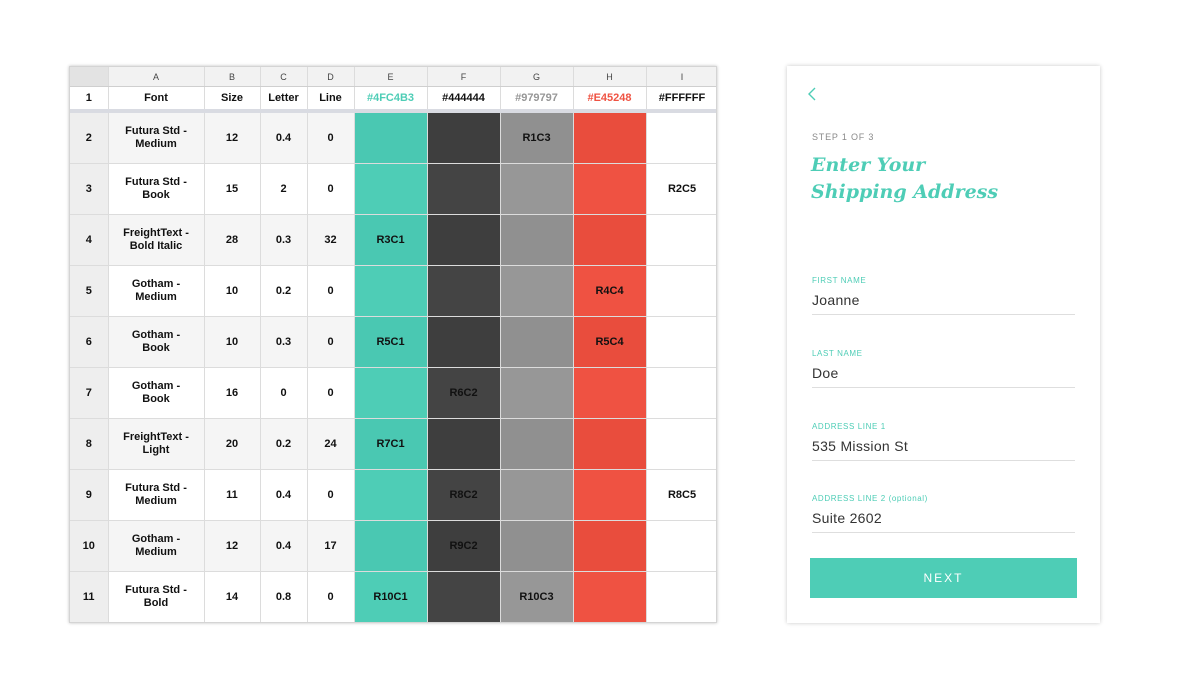 This screenshot has height=688, width=1180. I want to click on dark-swatch-cell: R8C2, so click(464, 495).